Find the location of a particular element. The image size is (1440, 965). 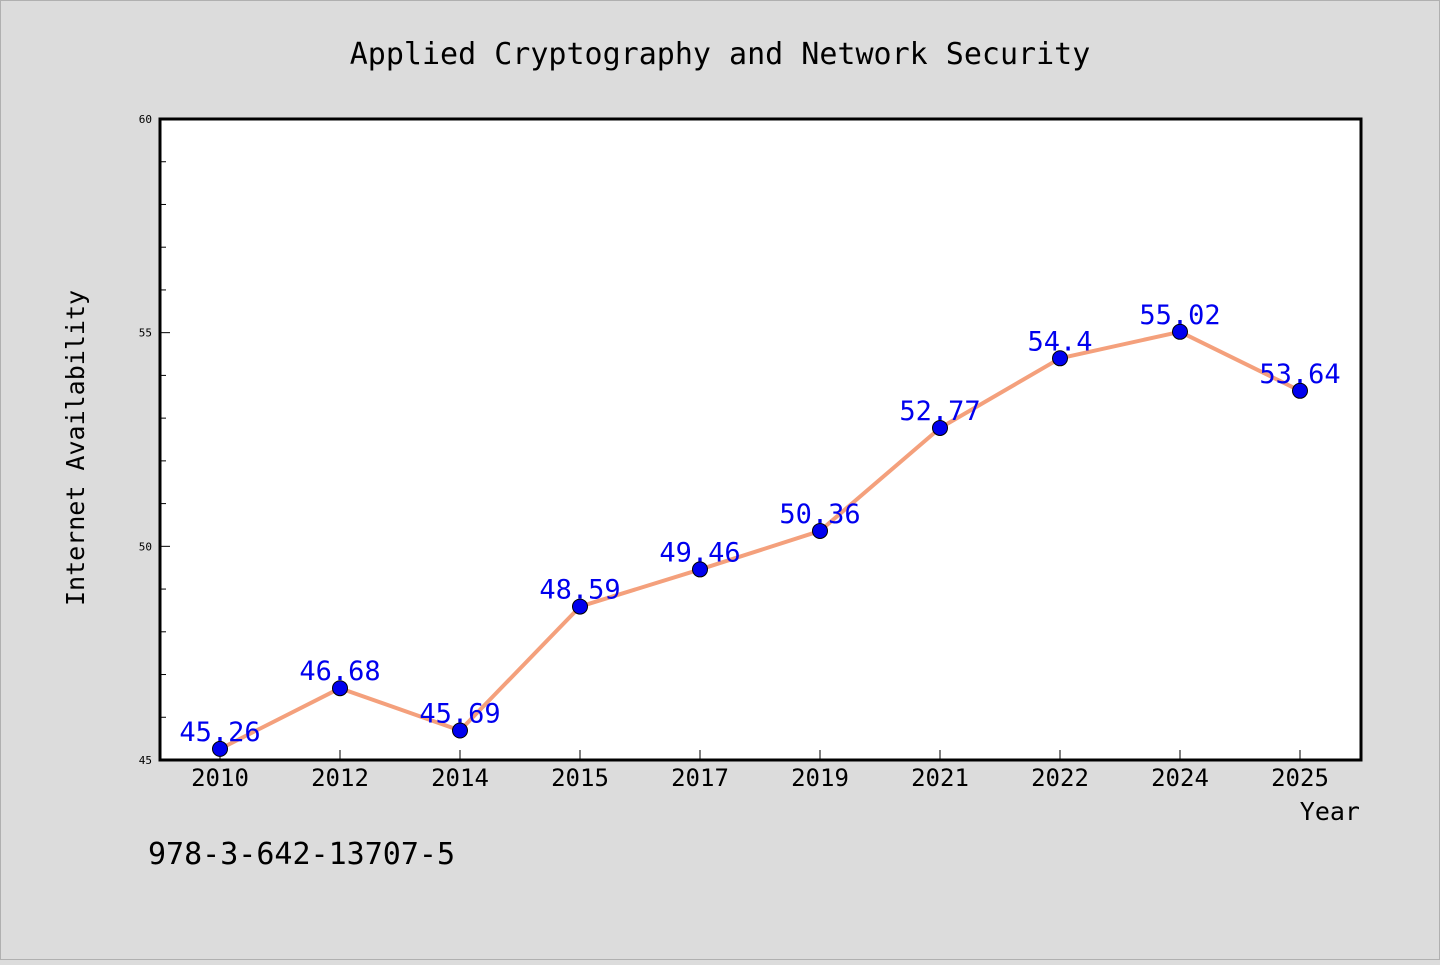

data-label: 50.36 is located at coordinates (819, 514).